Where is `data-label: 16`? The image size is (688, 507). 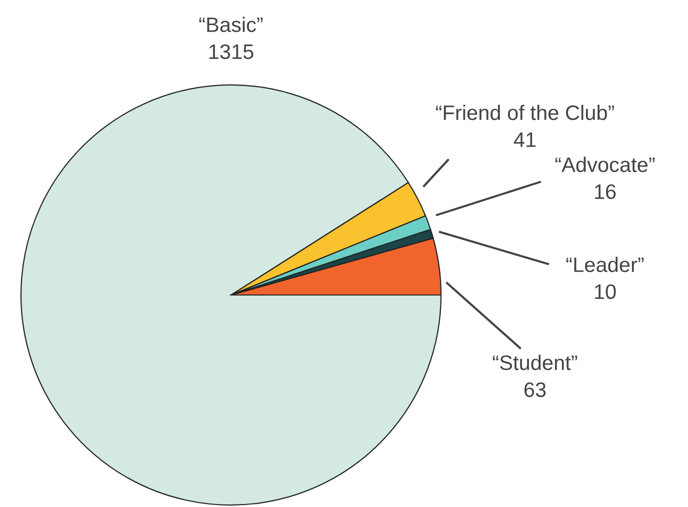
data-label: 16 is located at coordinates (605, 192).